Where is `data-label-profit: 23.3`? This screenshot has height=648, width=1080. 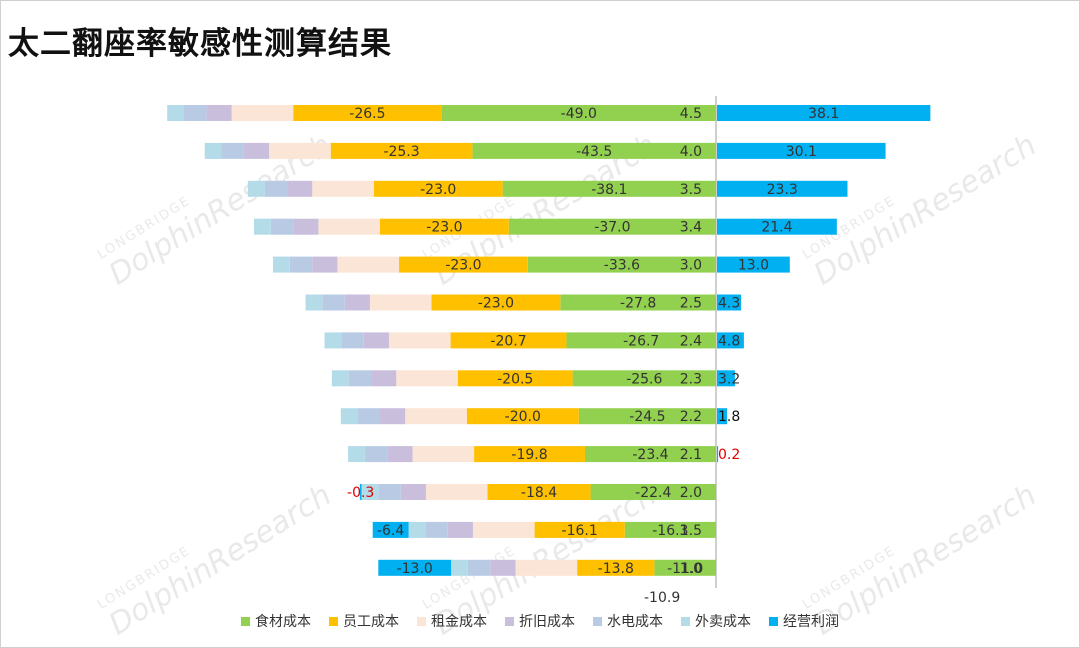
data-label-profit: 23.3 is located at coordinates (782, 190).